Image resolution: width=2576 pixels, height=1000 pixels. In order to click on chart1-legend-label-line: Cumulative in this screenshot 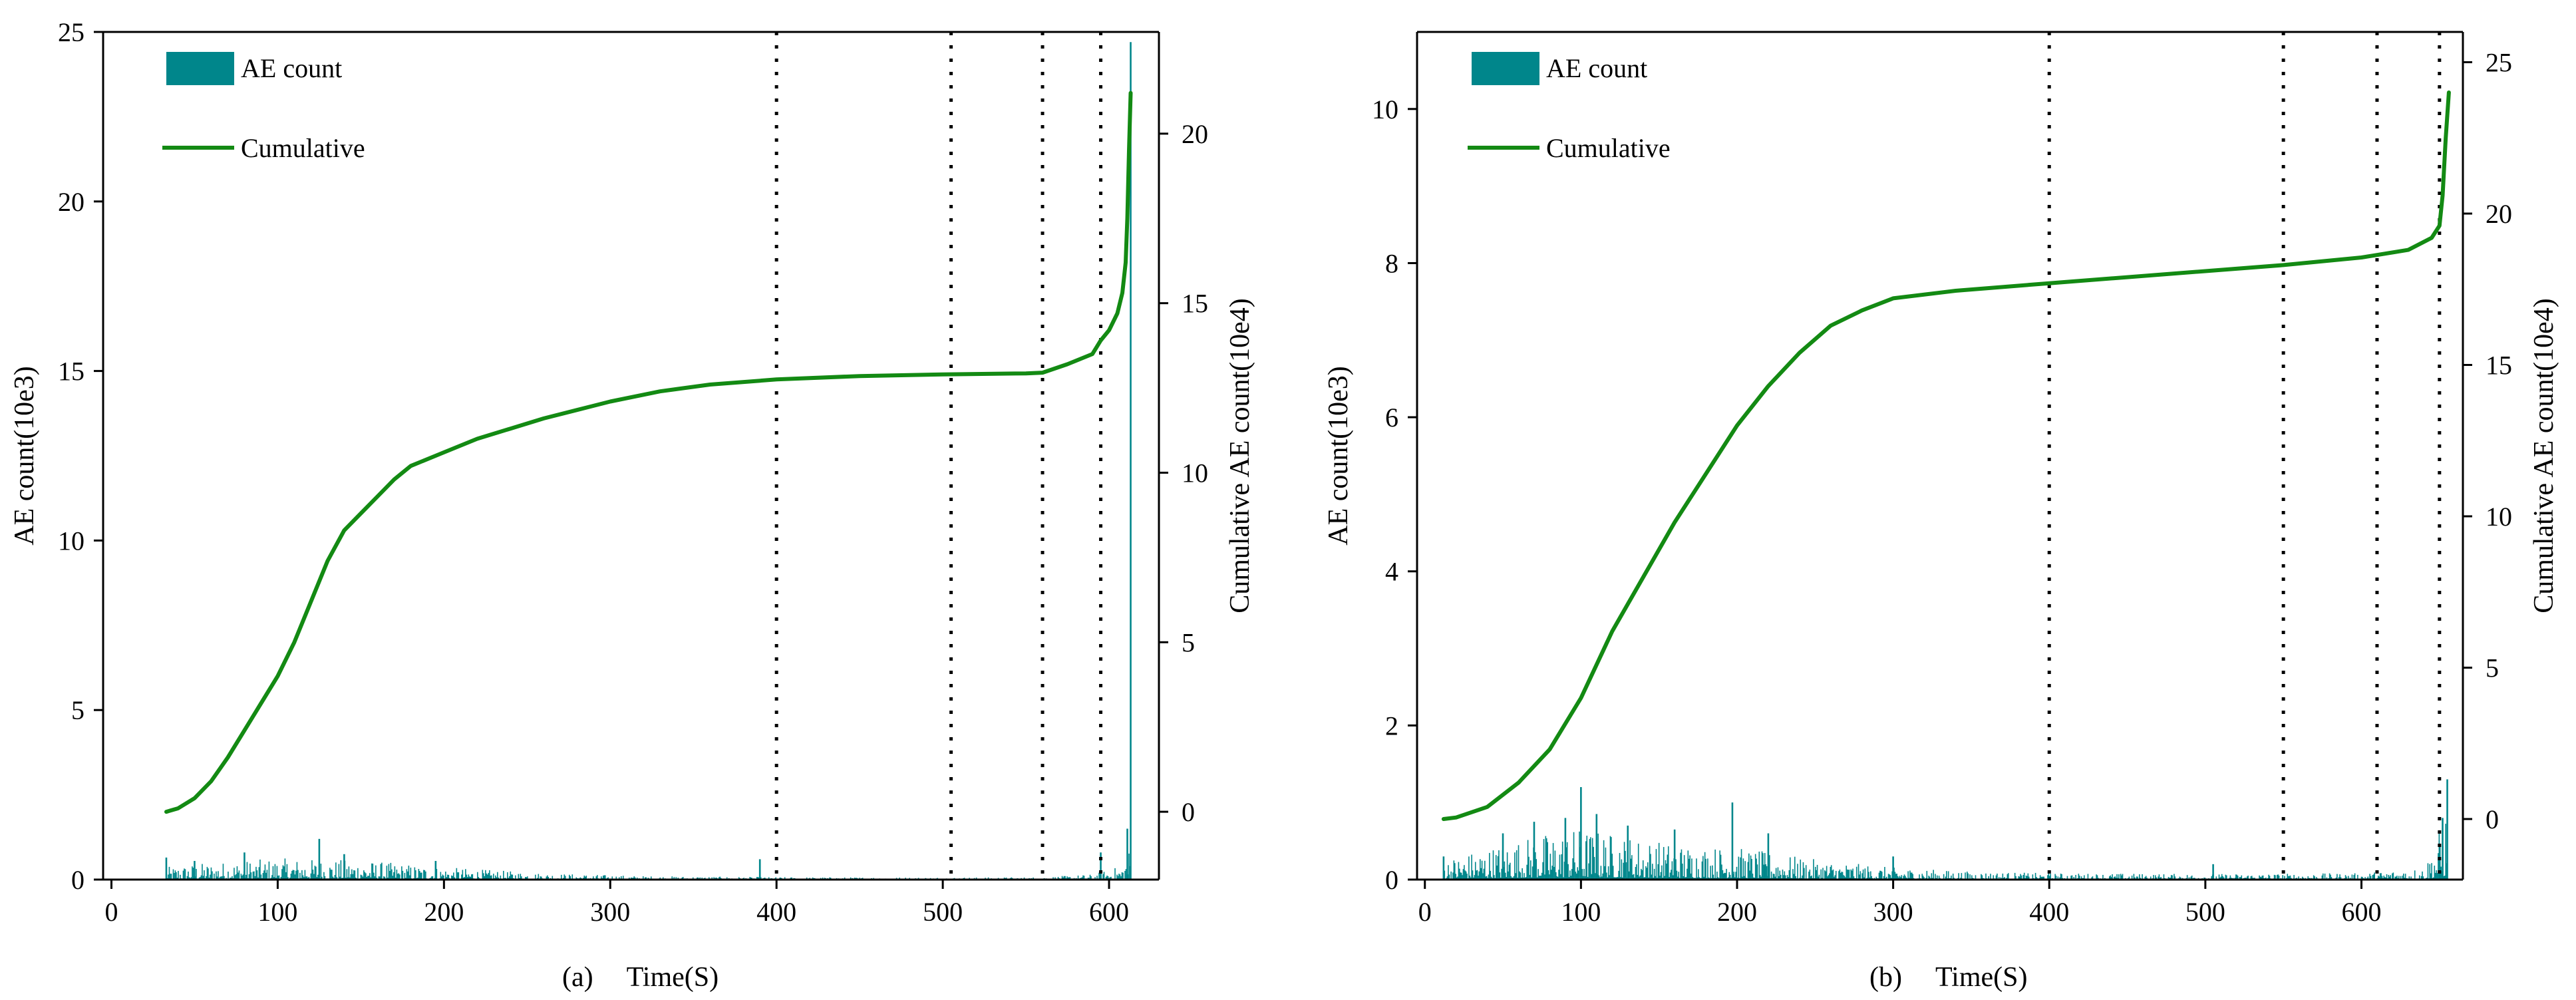, I will do `click(303, 148)`.